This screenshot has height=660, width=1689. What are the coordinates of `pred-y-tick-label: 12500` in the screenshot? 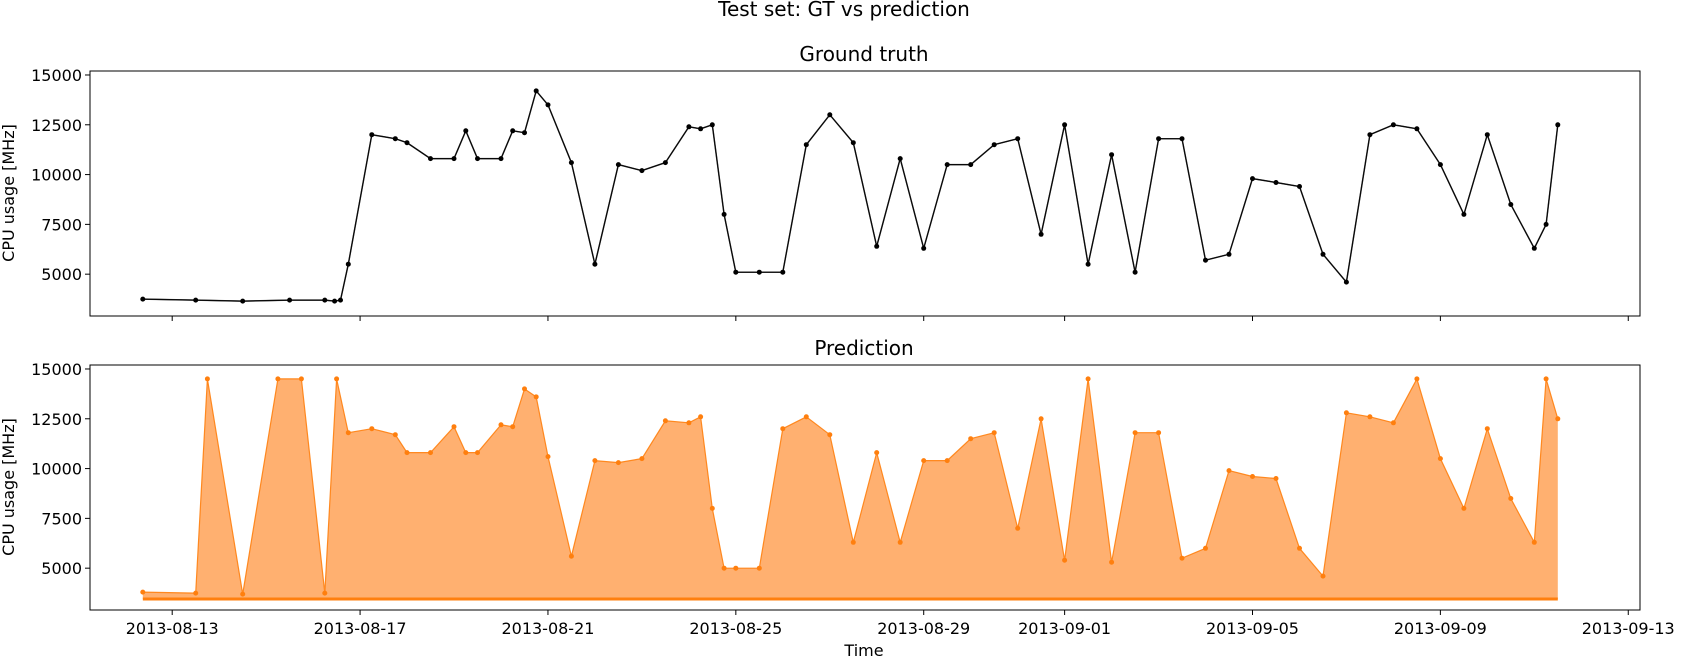 It's located at (56, 419).